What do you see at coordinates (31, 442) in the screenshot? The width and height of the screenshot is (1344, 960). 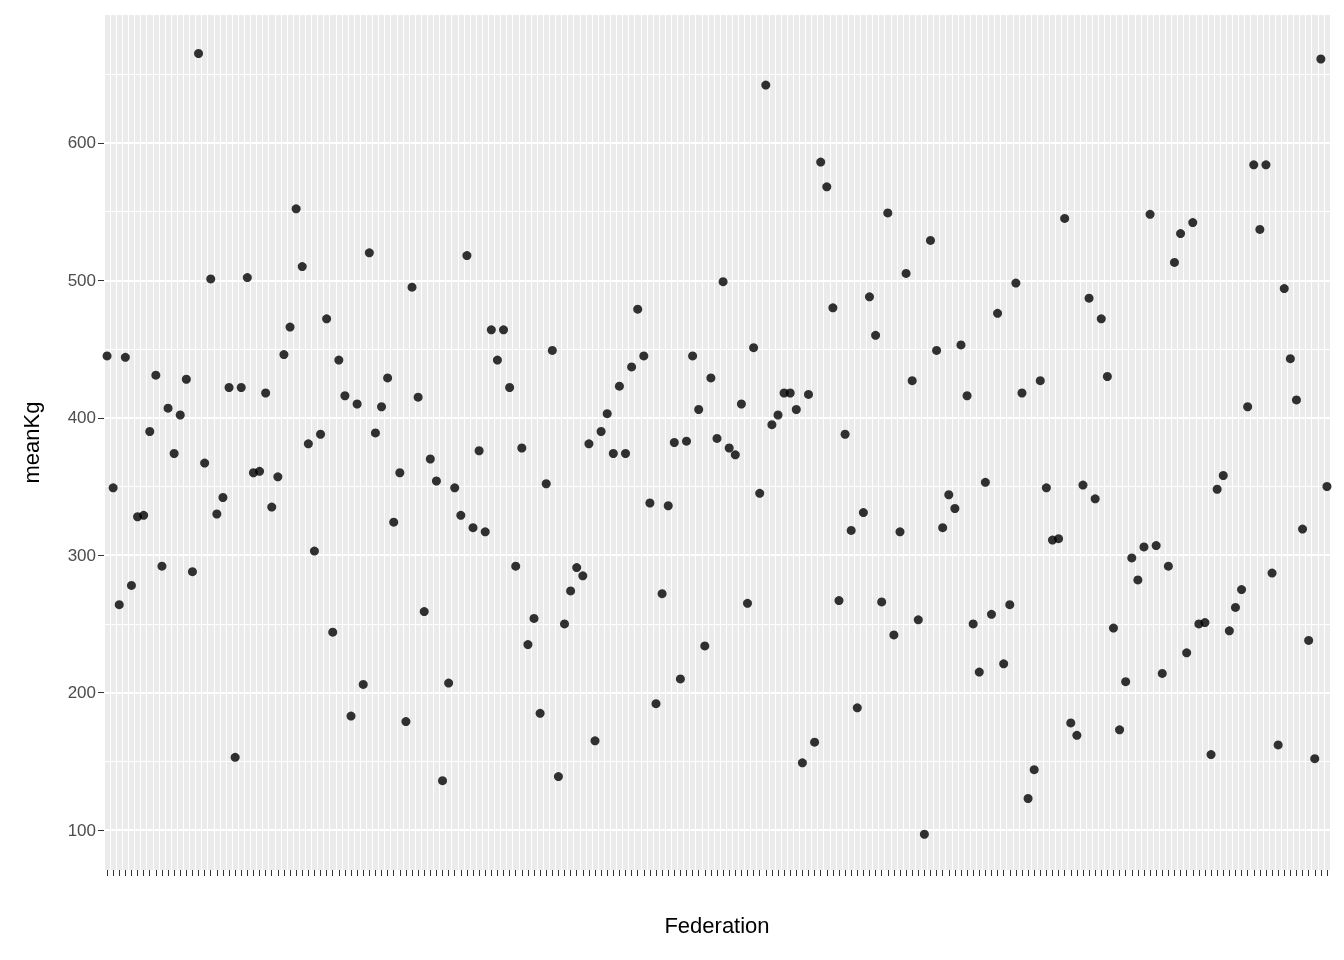 I see `y-axis-title: meanKg` at bounding box center [31, 442].